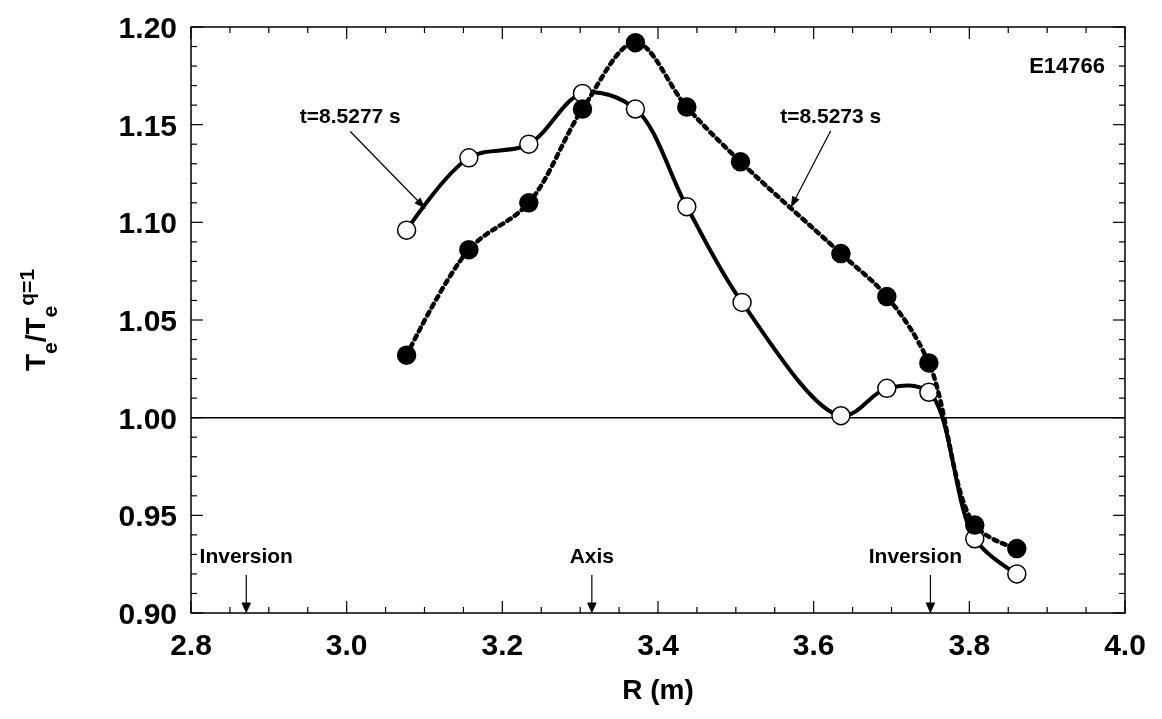 The width and height of the screenshot is (1162, 719). What do you see at coordinates (813, 644) in the screenshot?
I see `x-tick-label: 3.6` at bounding box center [813, 644].